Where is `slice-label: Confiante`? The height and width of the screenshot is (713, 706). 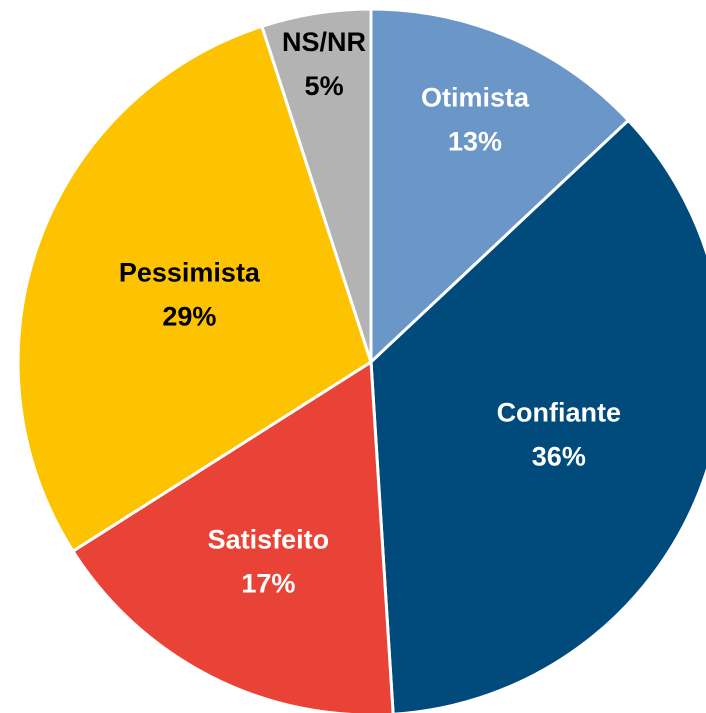 slice-label: Confiante is located at coordinates (559, 412).